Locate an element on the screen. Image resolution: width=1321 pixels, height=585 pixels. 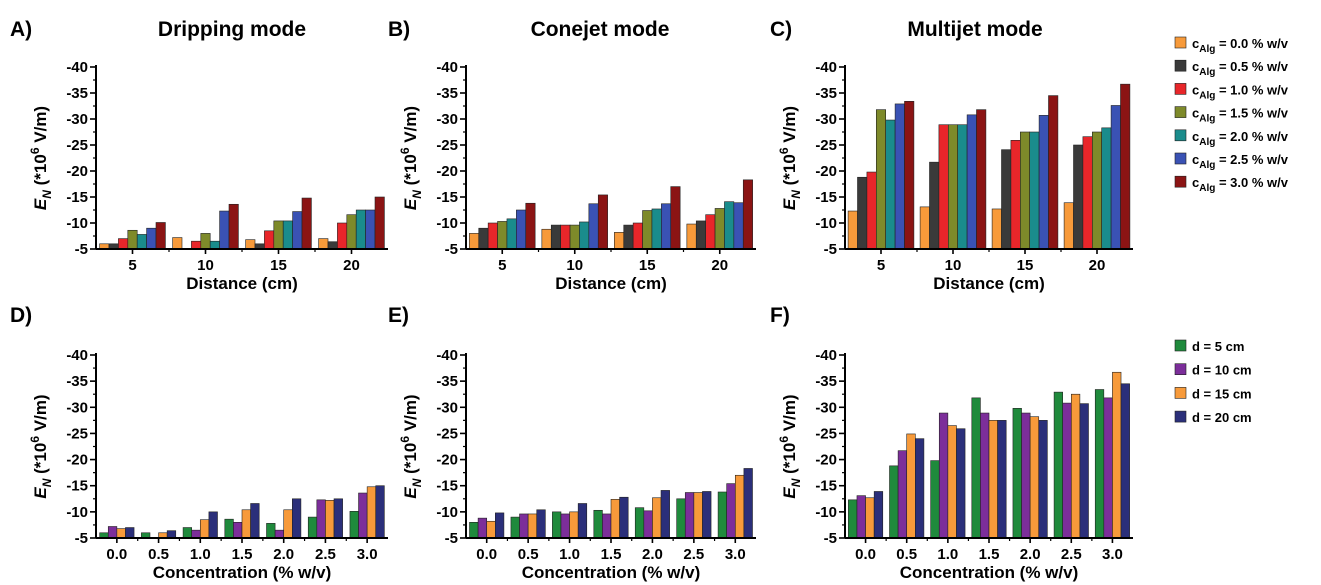
y-tick-label: -30 is located at coordinates (826, 407).